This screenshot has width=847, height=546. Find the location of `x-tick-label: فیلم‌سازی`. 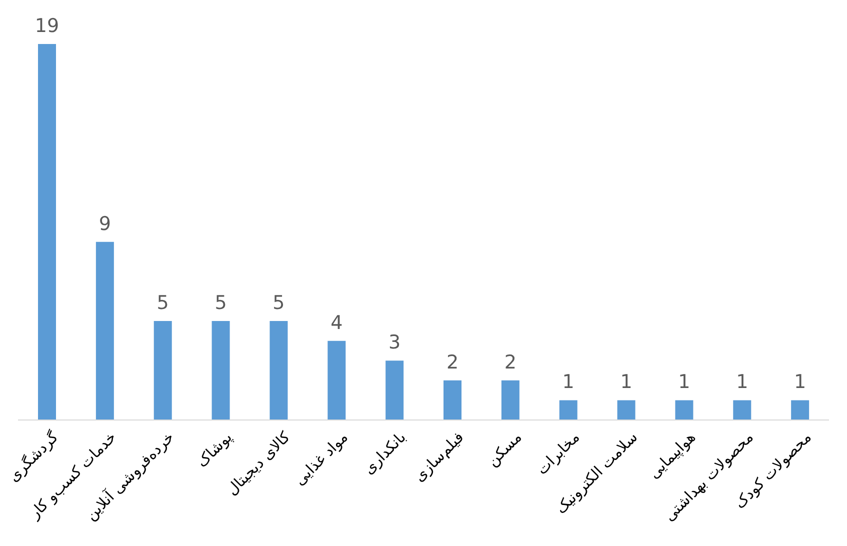

x-tick-label: فیلم‌سازی is located at coordinates (439, 457).